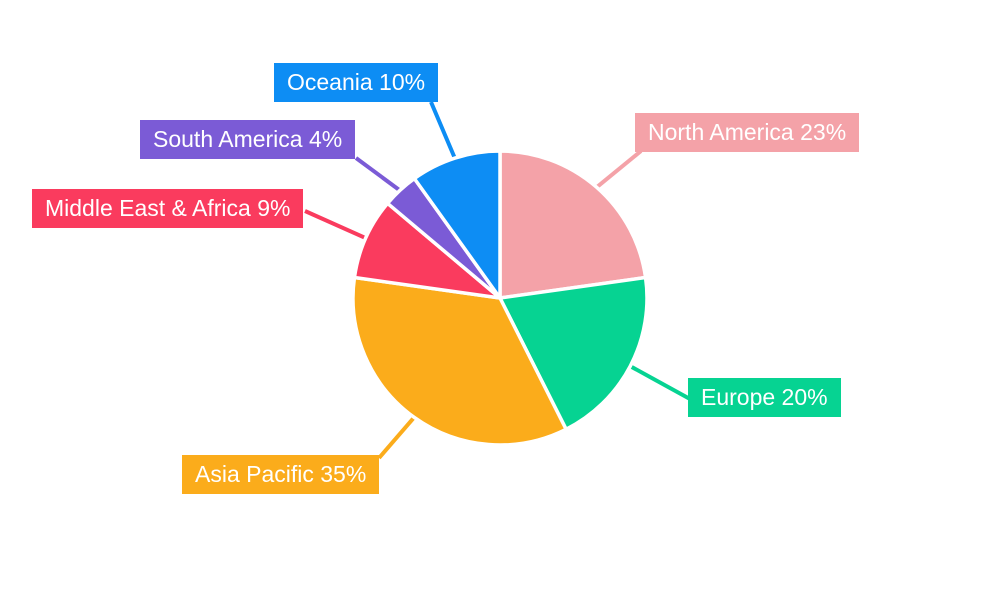 This screenshot has width=1000, height=600. Describe the element at coordinates (459, 361) in the screenshot. I see `pie-slice-asia-pacific` at that location.